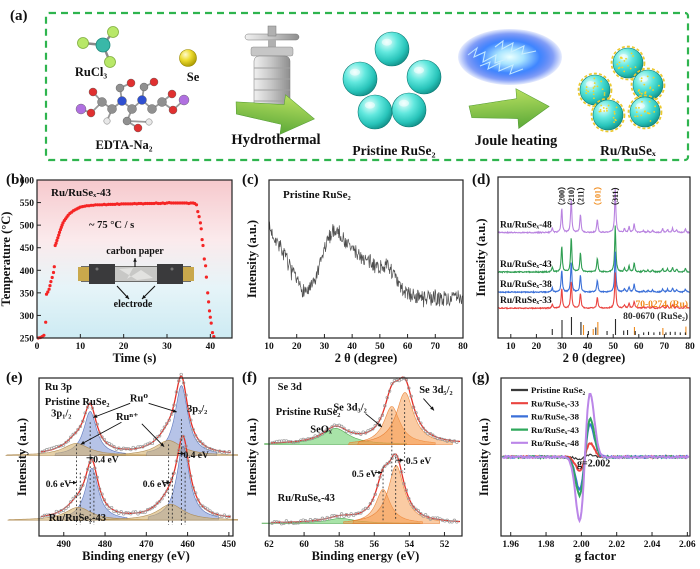 The image size is (700, 569). Describe the element at coordinates (655, 316) in the screenshot. I see `reference-card-label: 80-0670 (RuSe₂)` at that location.